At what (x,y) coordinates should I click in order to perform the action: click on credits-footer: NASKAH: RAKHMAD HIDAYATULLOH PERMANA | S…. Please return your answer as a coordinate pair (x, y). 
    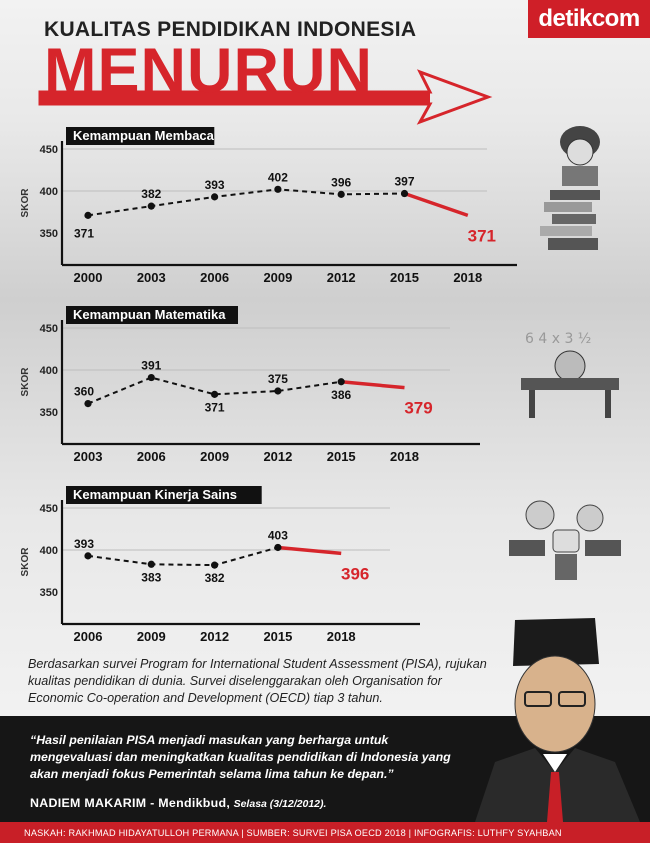
    Looking at the image, I should click on (325, 832).